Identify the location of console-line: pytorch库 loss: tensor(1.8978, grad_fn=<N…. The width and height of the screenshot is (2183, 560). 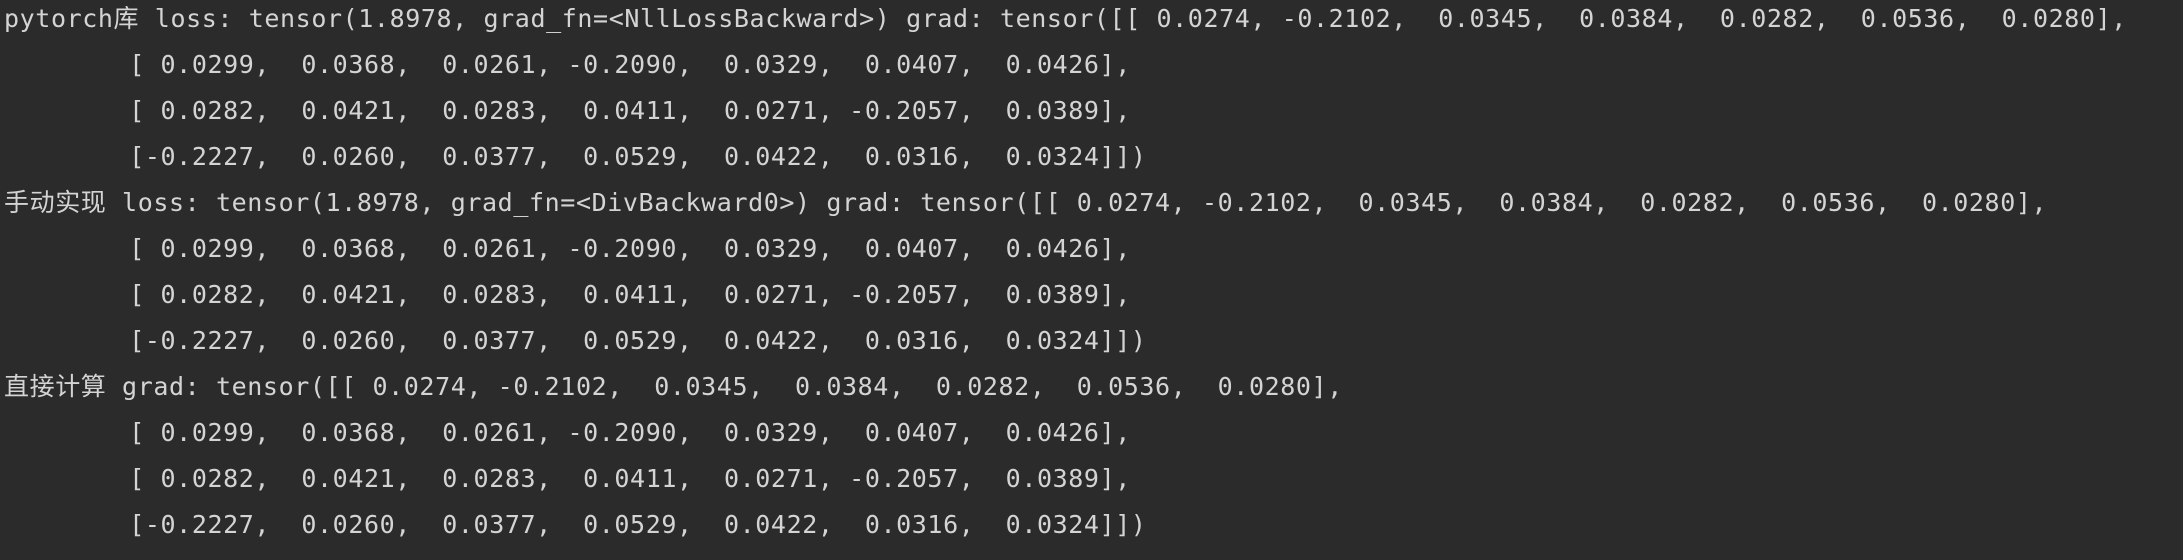
(1065, 18).